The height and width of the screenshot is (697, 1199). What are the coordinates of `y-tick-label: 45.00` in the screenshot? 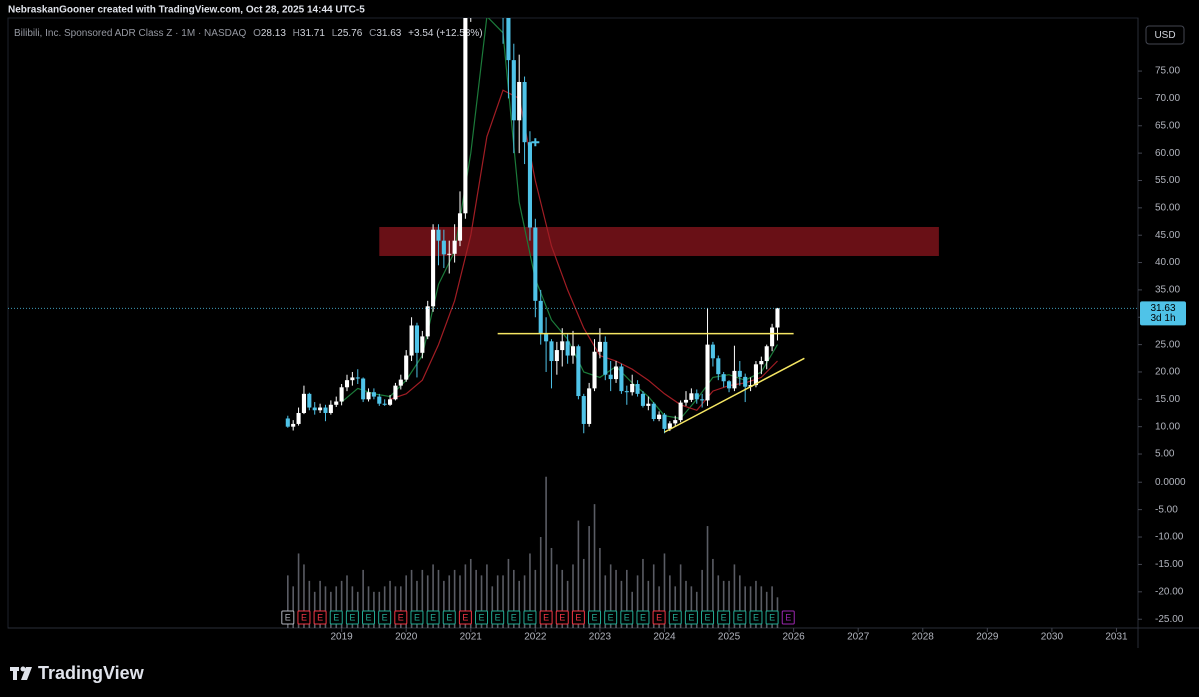 It's located at (1167, 235).